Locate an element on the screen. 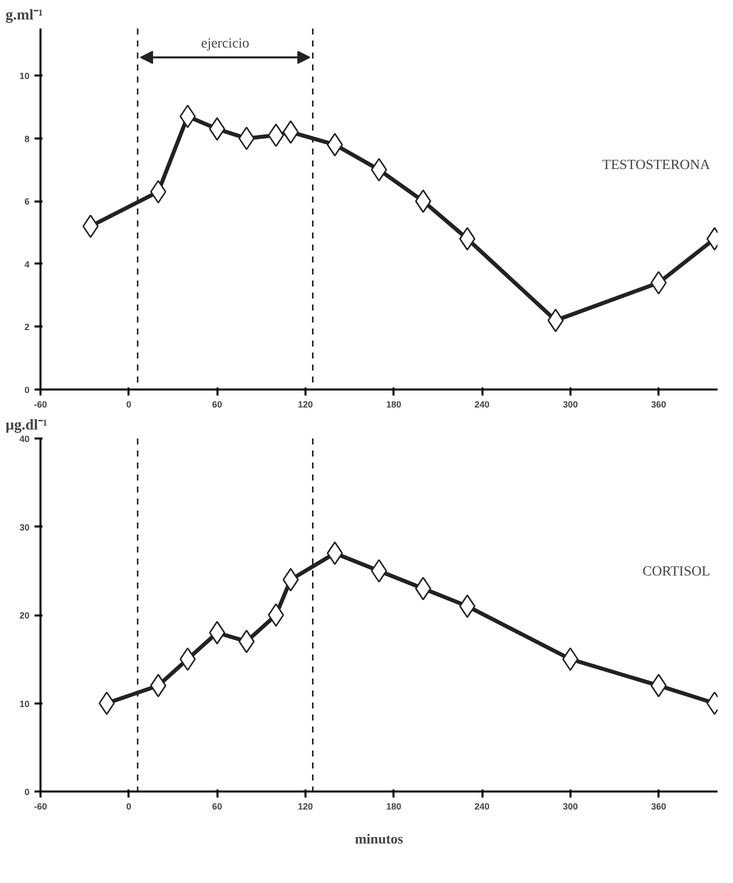  y-tick-label: 6 is located at coordinates (27, 201).